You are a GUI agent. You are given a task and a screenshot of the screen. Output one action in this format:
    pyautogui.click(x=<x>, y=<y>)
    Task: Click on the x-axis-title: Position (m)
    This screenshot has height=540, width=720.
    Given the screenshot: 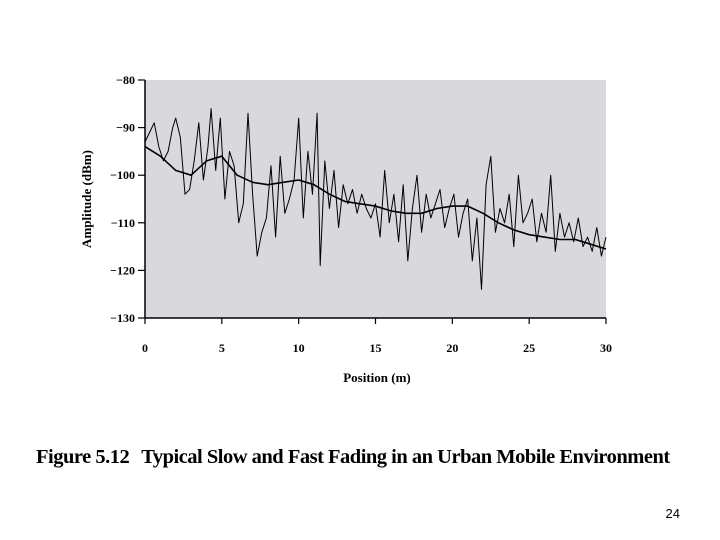 What is the action you would take?
    pyautogui.click(x=377, y=377)
    